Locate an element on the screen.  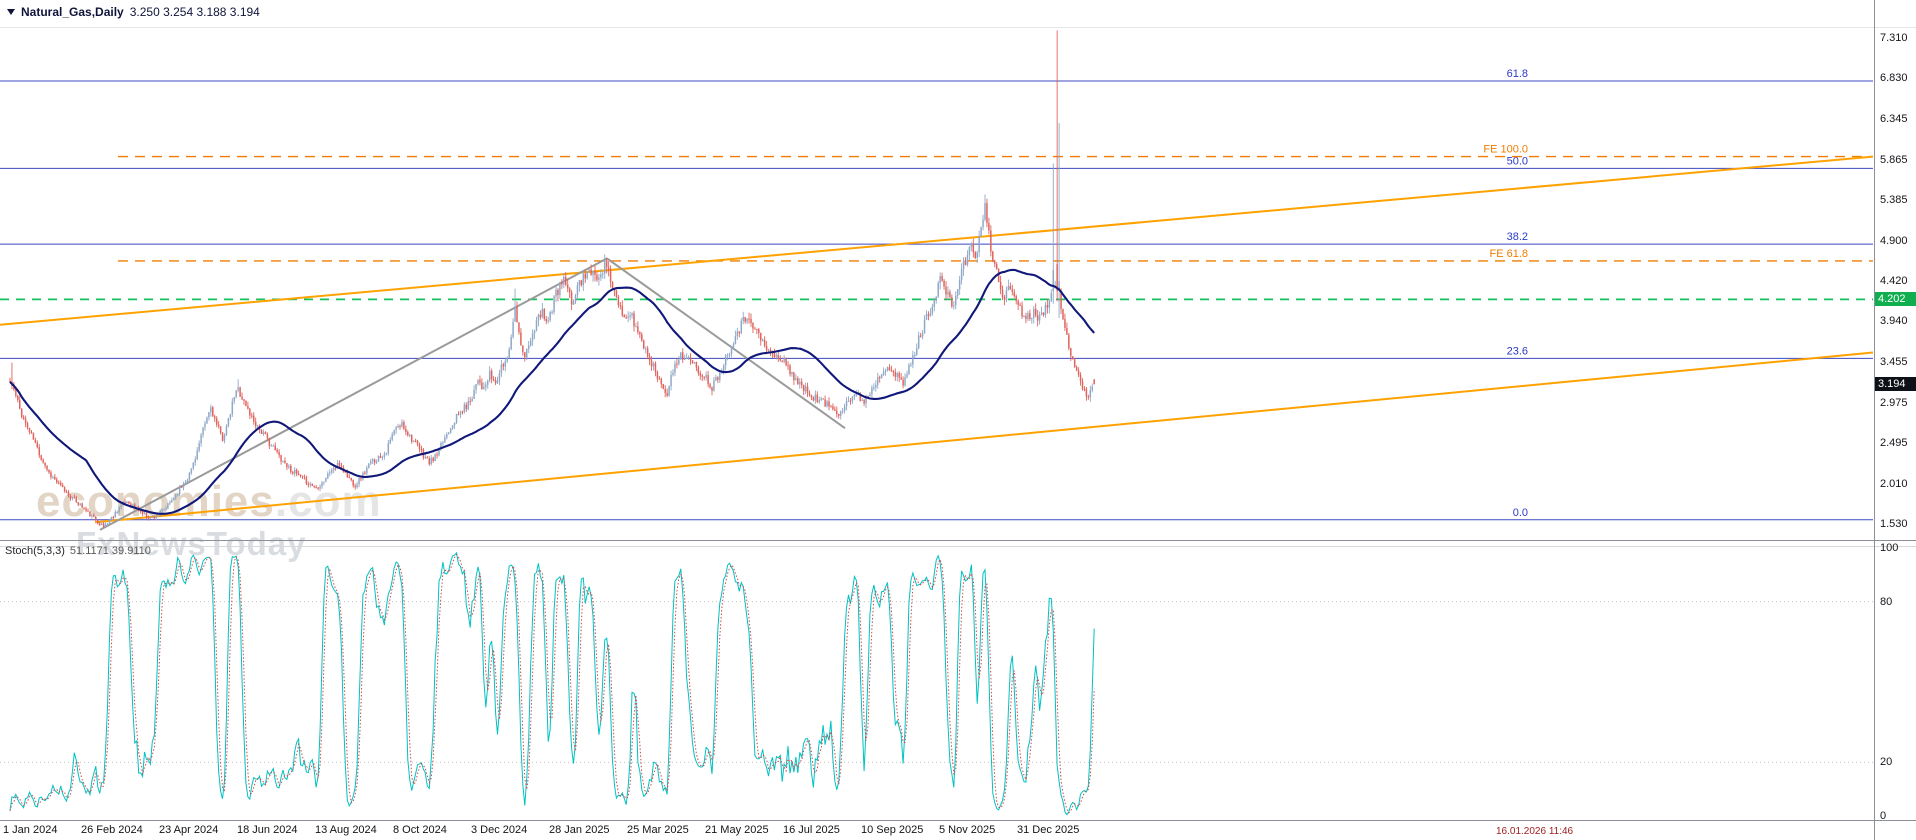
ohlc-values: 3.250 3.254 3.188 3.194 is located at coordinates (194, 12).